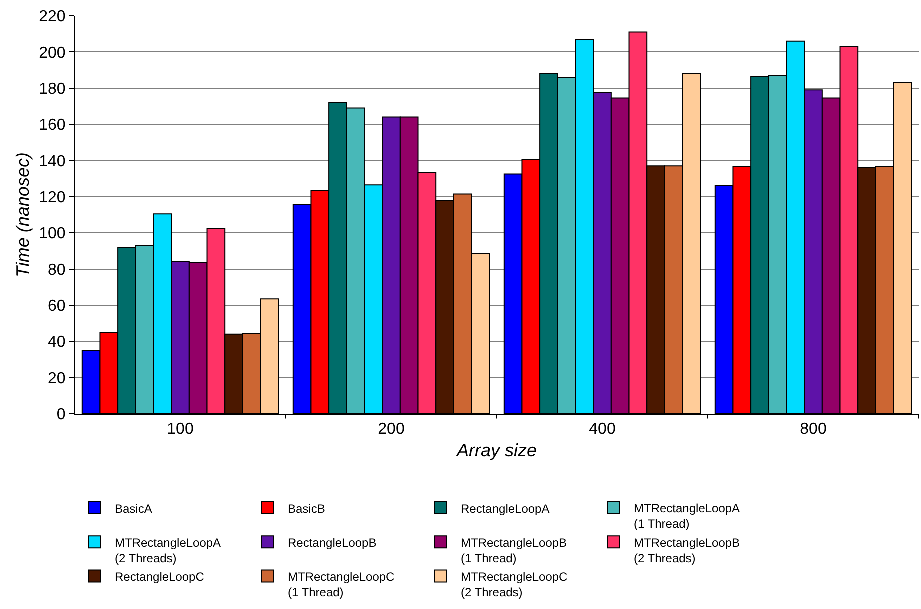 Image resolution: width=921 pixels, height=609 pixels. I want to click on legend-label: RectangleLoopA, so click(505, 509).